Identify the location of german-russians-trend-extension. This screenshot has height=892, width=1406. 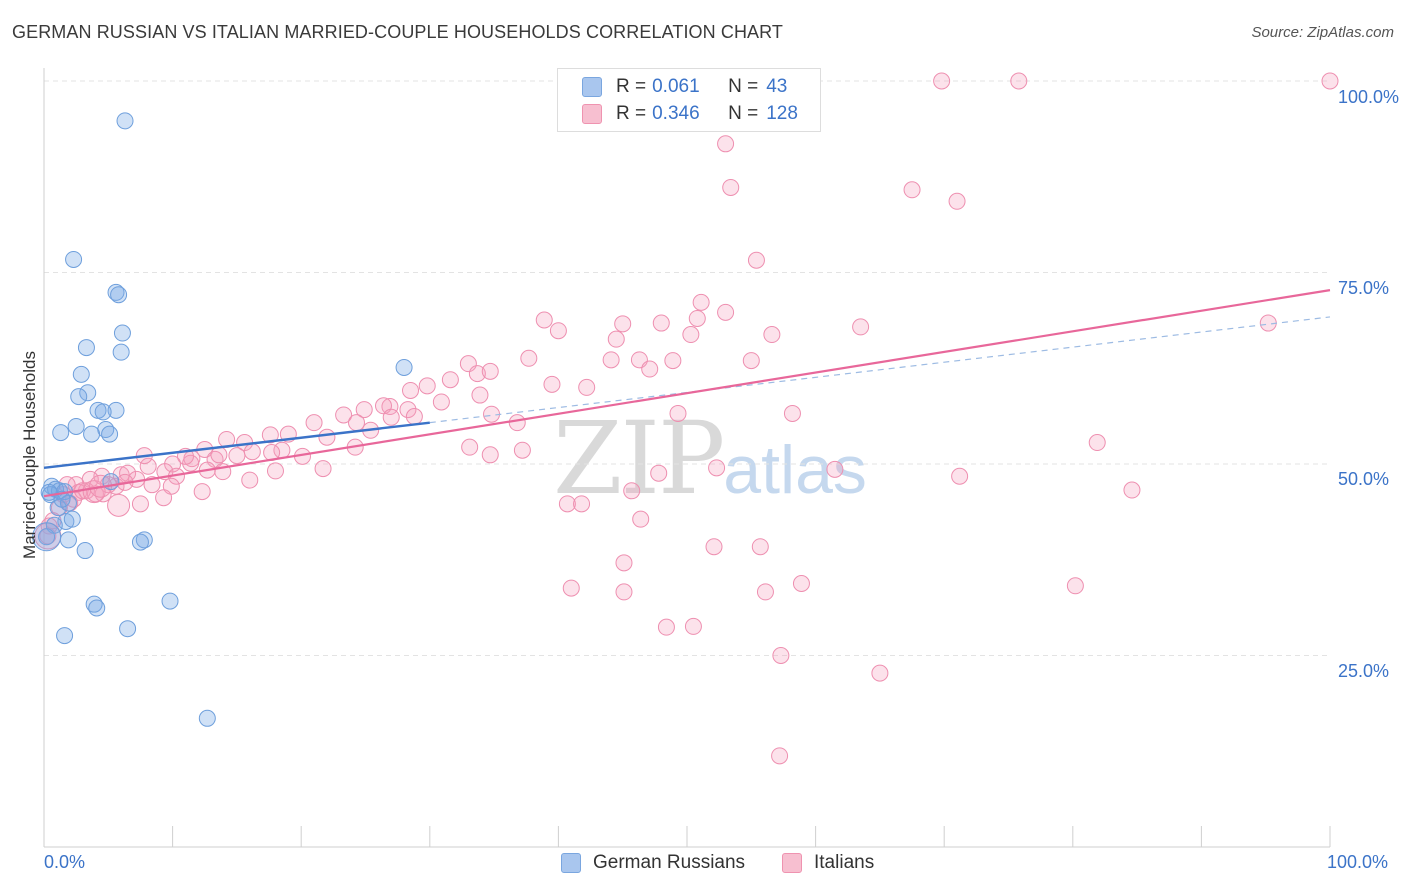
(880, 370).